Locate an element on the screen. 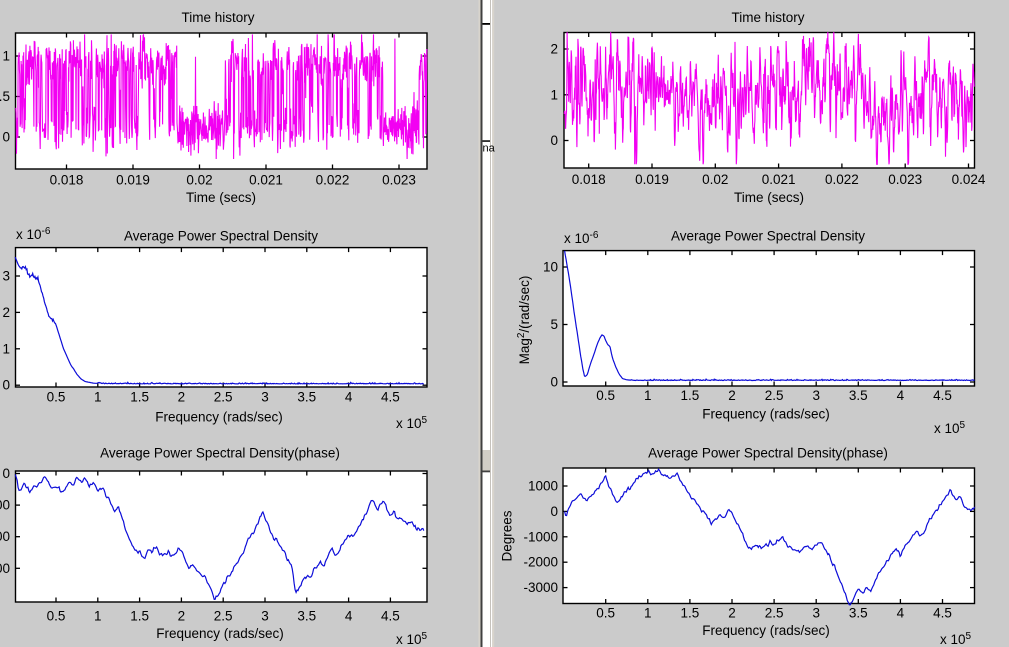  svg-text: Degrees is located at coordinates (507, 535).